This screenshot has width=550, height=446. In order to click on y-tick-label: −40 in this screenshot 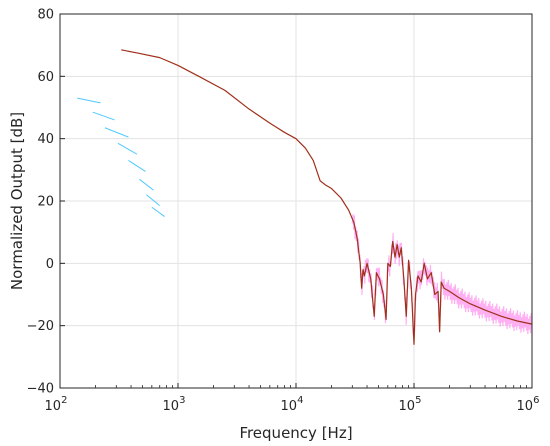, I will do `click(40, 389)`.